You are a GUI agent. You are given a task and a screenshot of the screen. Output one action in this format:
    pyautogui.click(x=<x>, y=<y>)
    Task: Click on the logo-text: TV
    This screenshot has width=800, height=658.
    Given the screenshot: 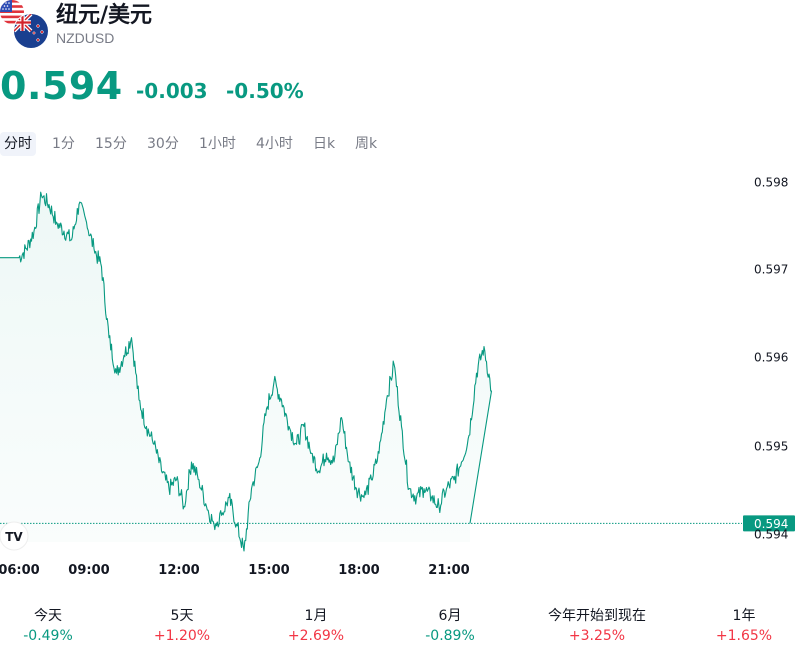 What is the action you would take?
    pyautogui.click(x=14, y=537)
    